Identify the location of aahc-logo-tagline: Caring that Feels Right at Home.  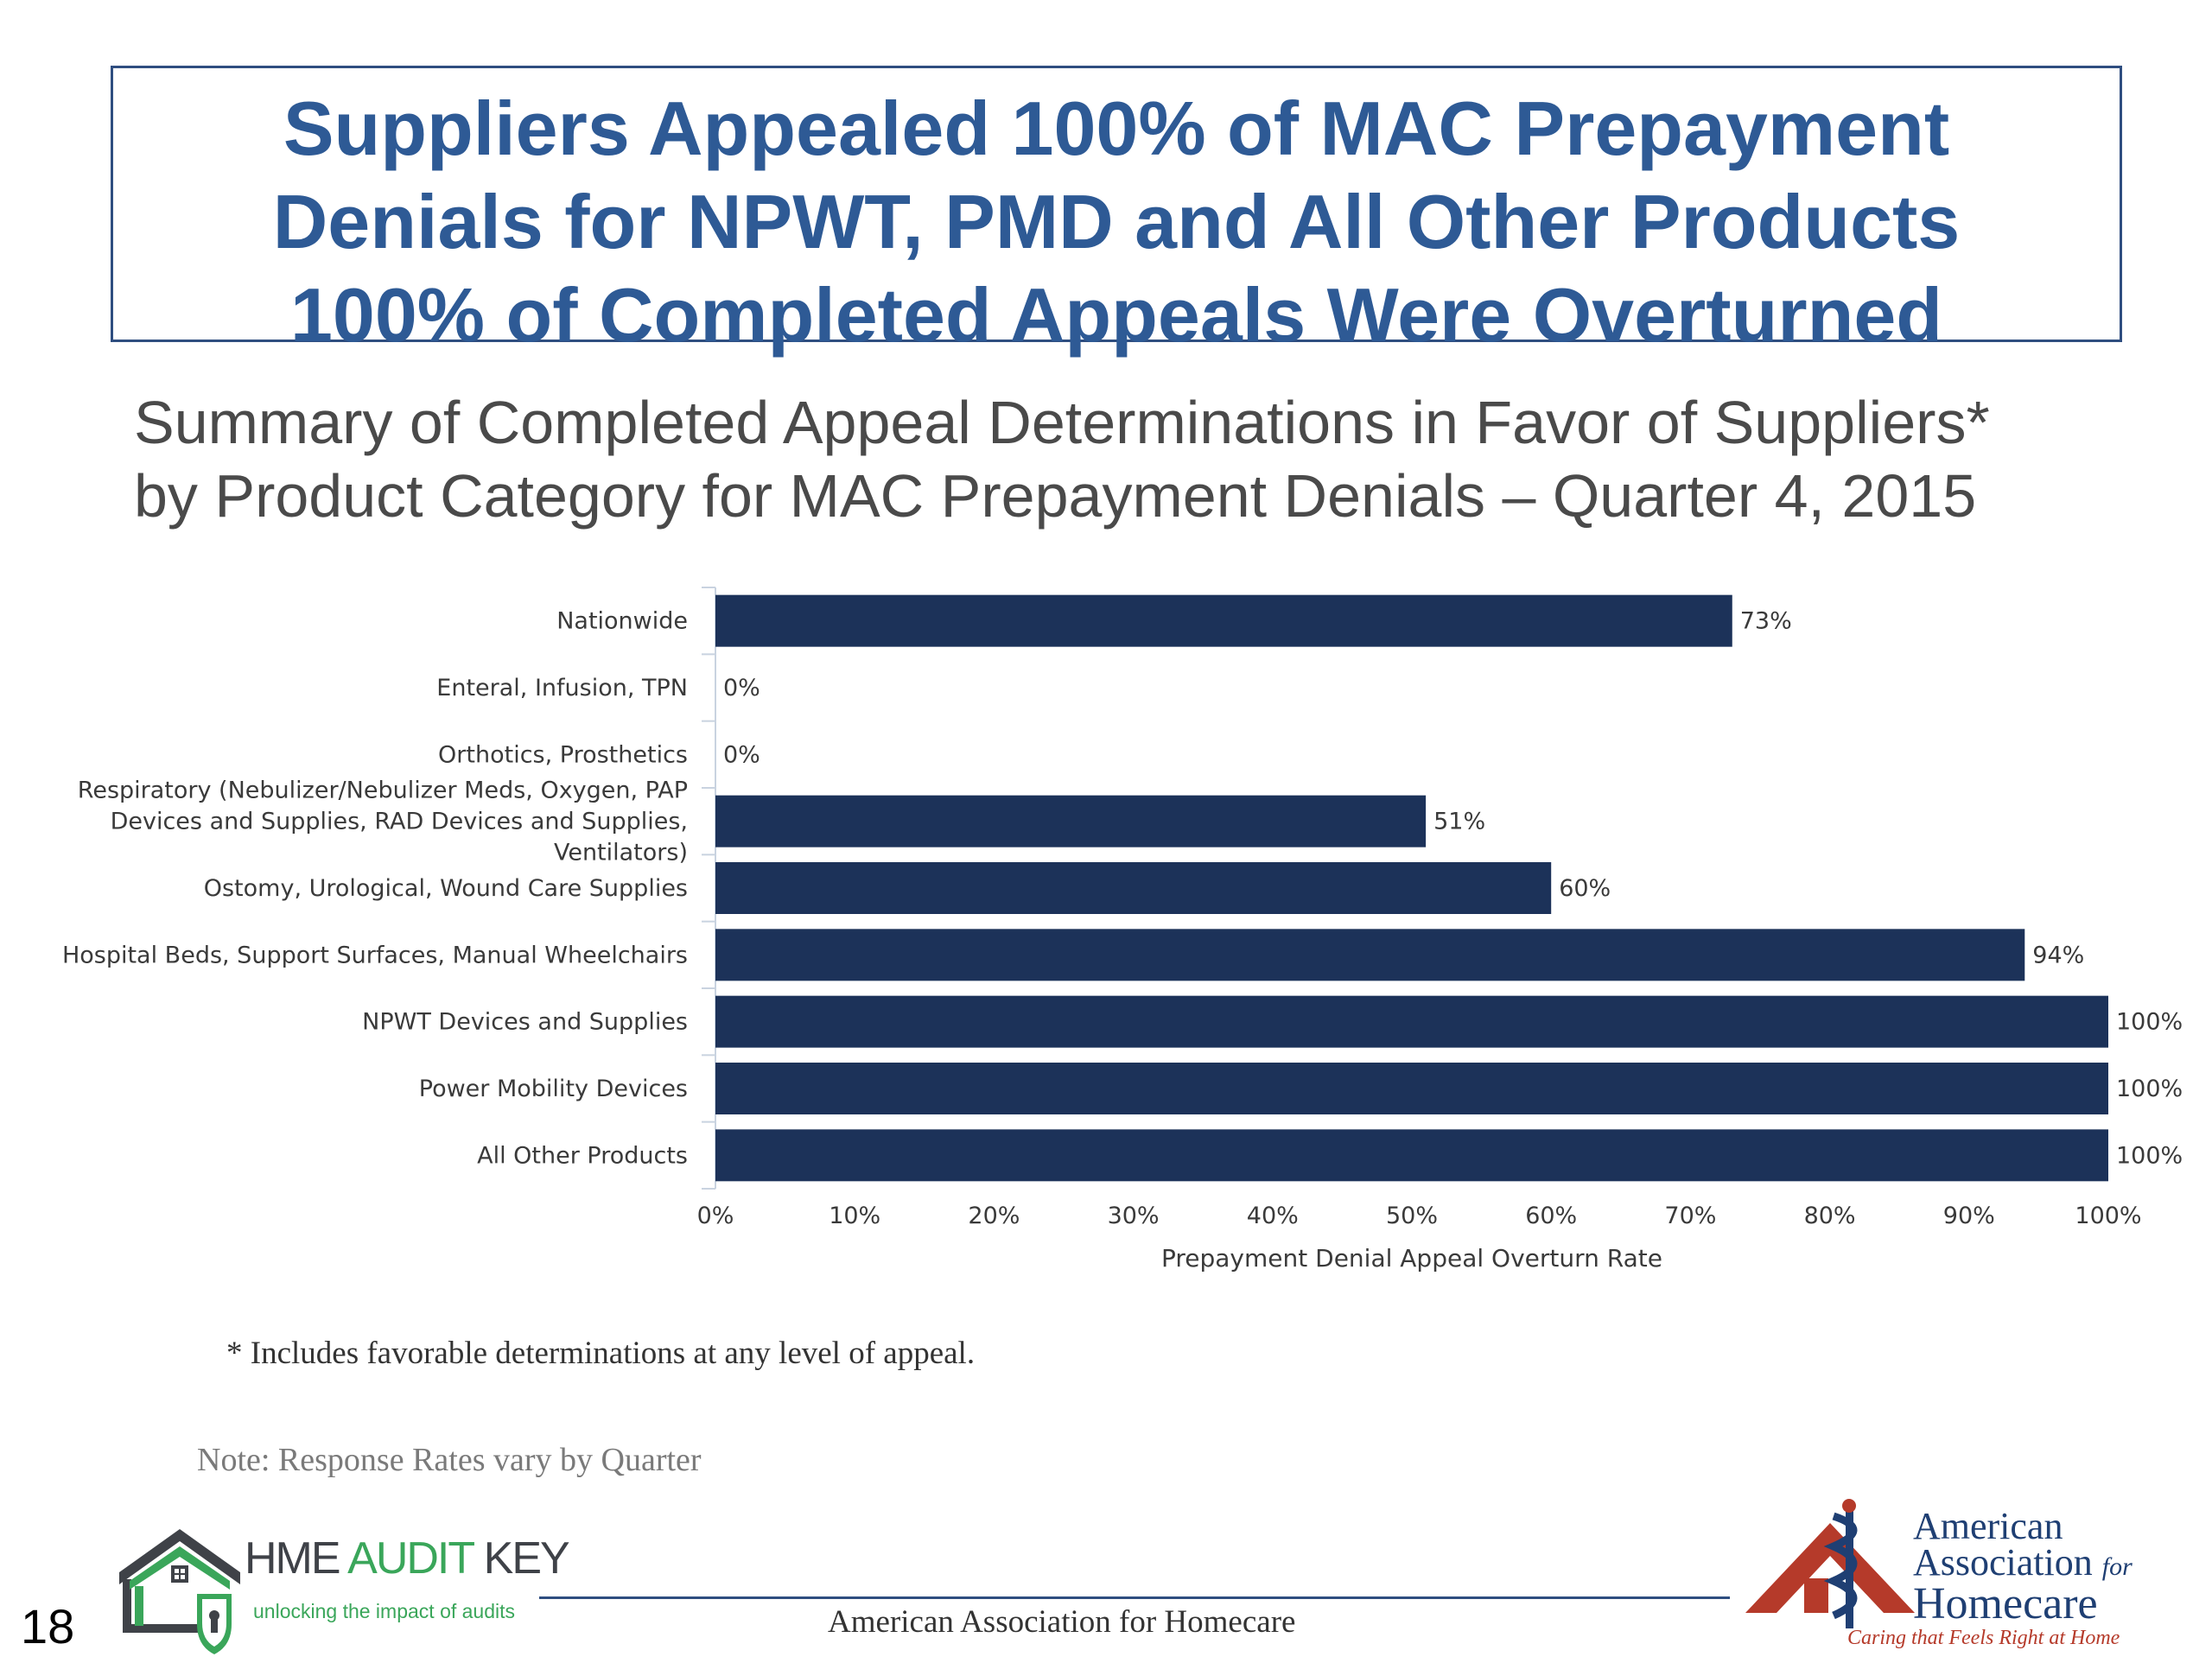
(1983, 1638).